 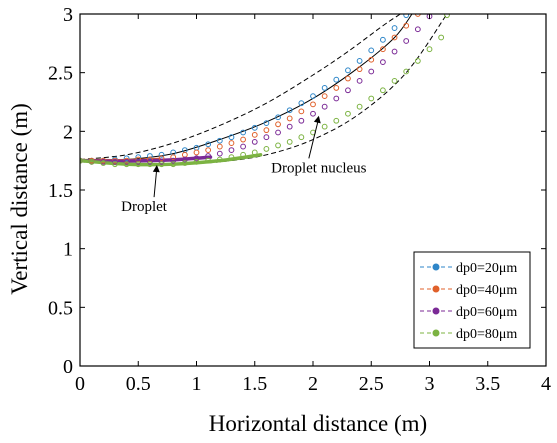 I want to click on y-tick-label: 2, so click(x=68, y=132).